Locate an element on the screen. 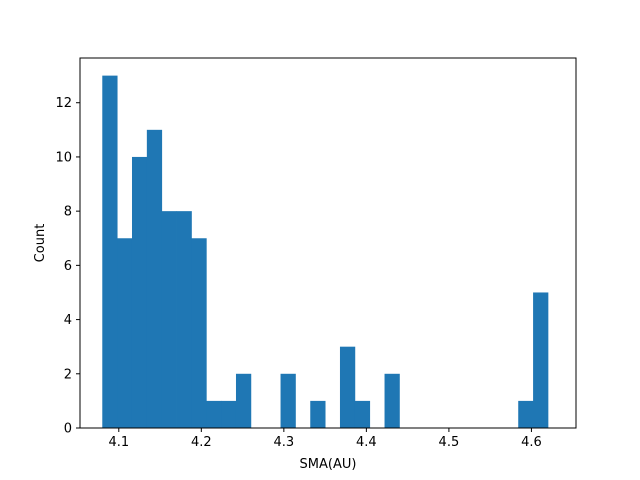  y-tick-label: 10 is located at coordinates (63, 157).